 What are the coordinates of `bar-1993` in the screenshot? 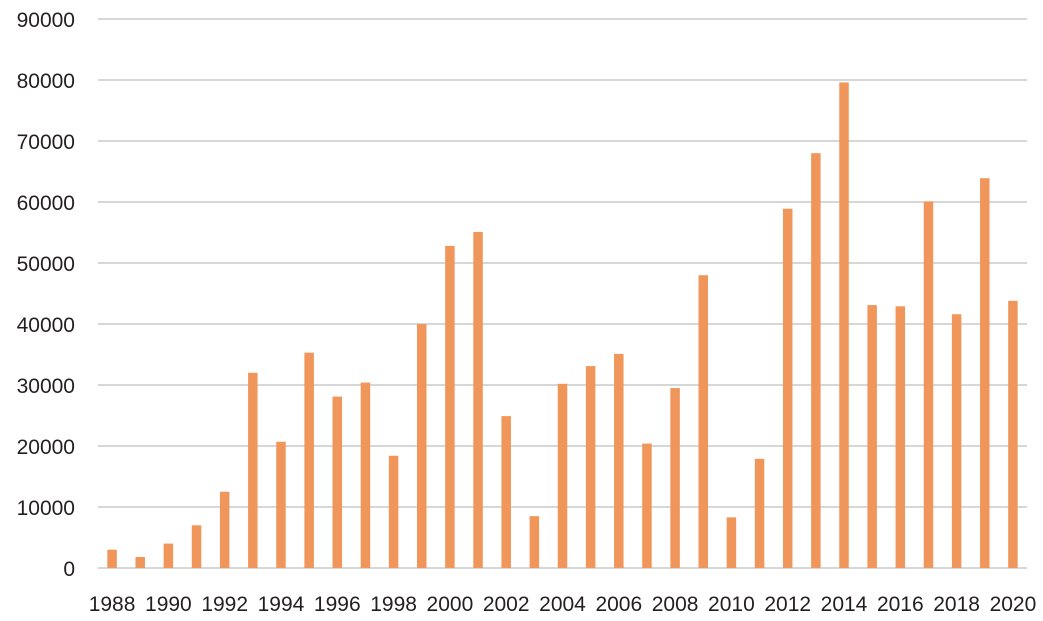 It's located at (253, 470).